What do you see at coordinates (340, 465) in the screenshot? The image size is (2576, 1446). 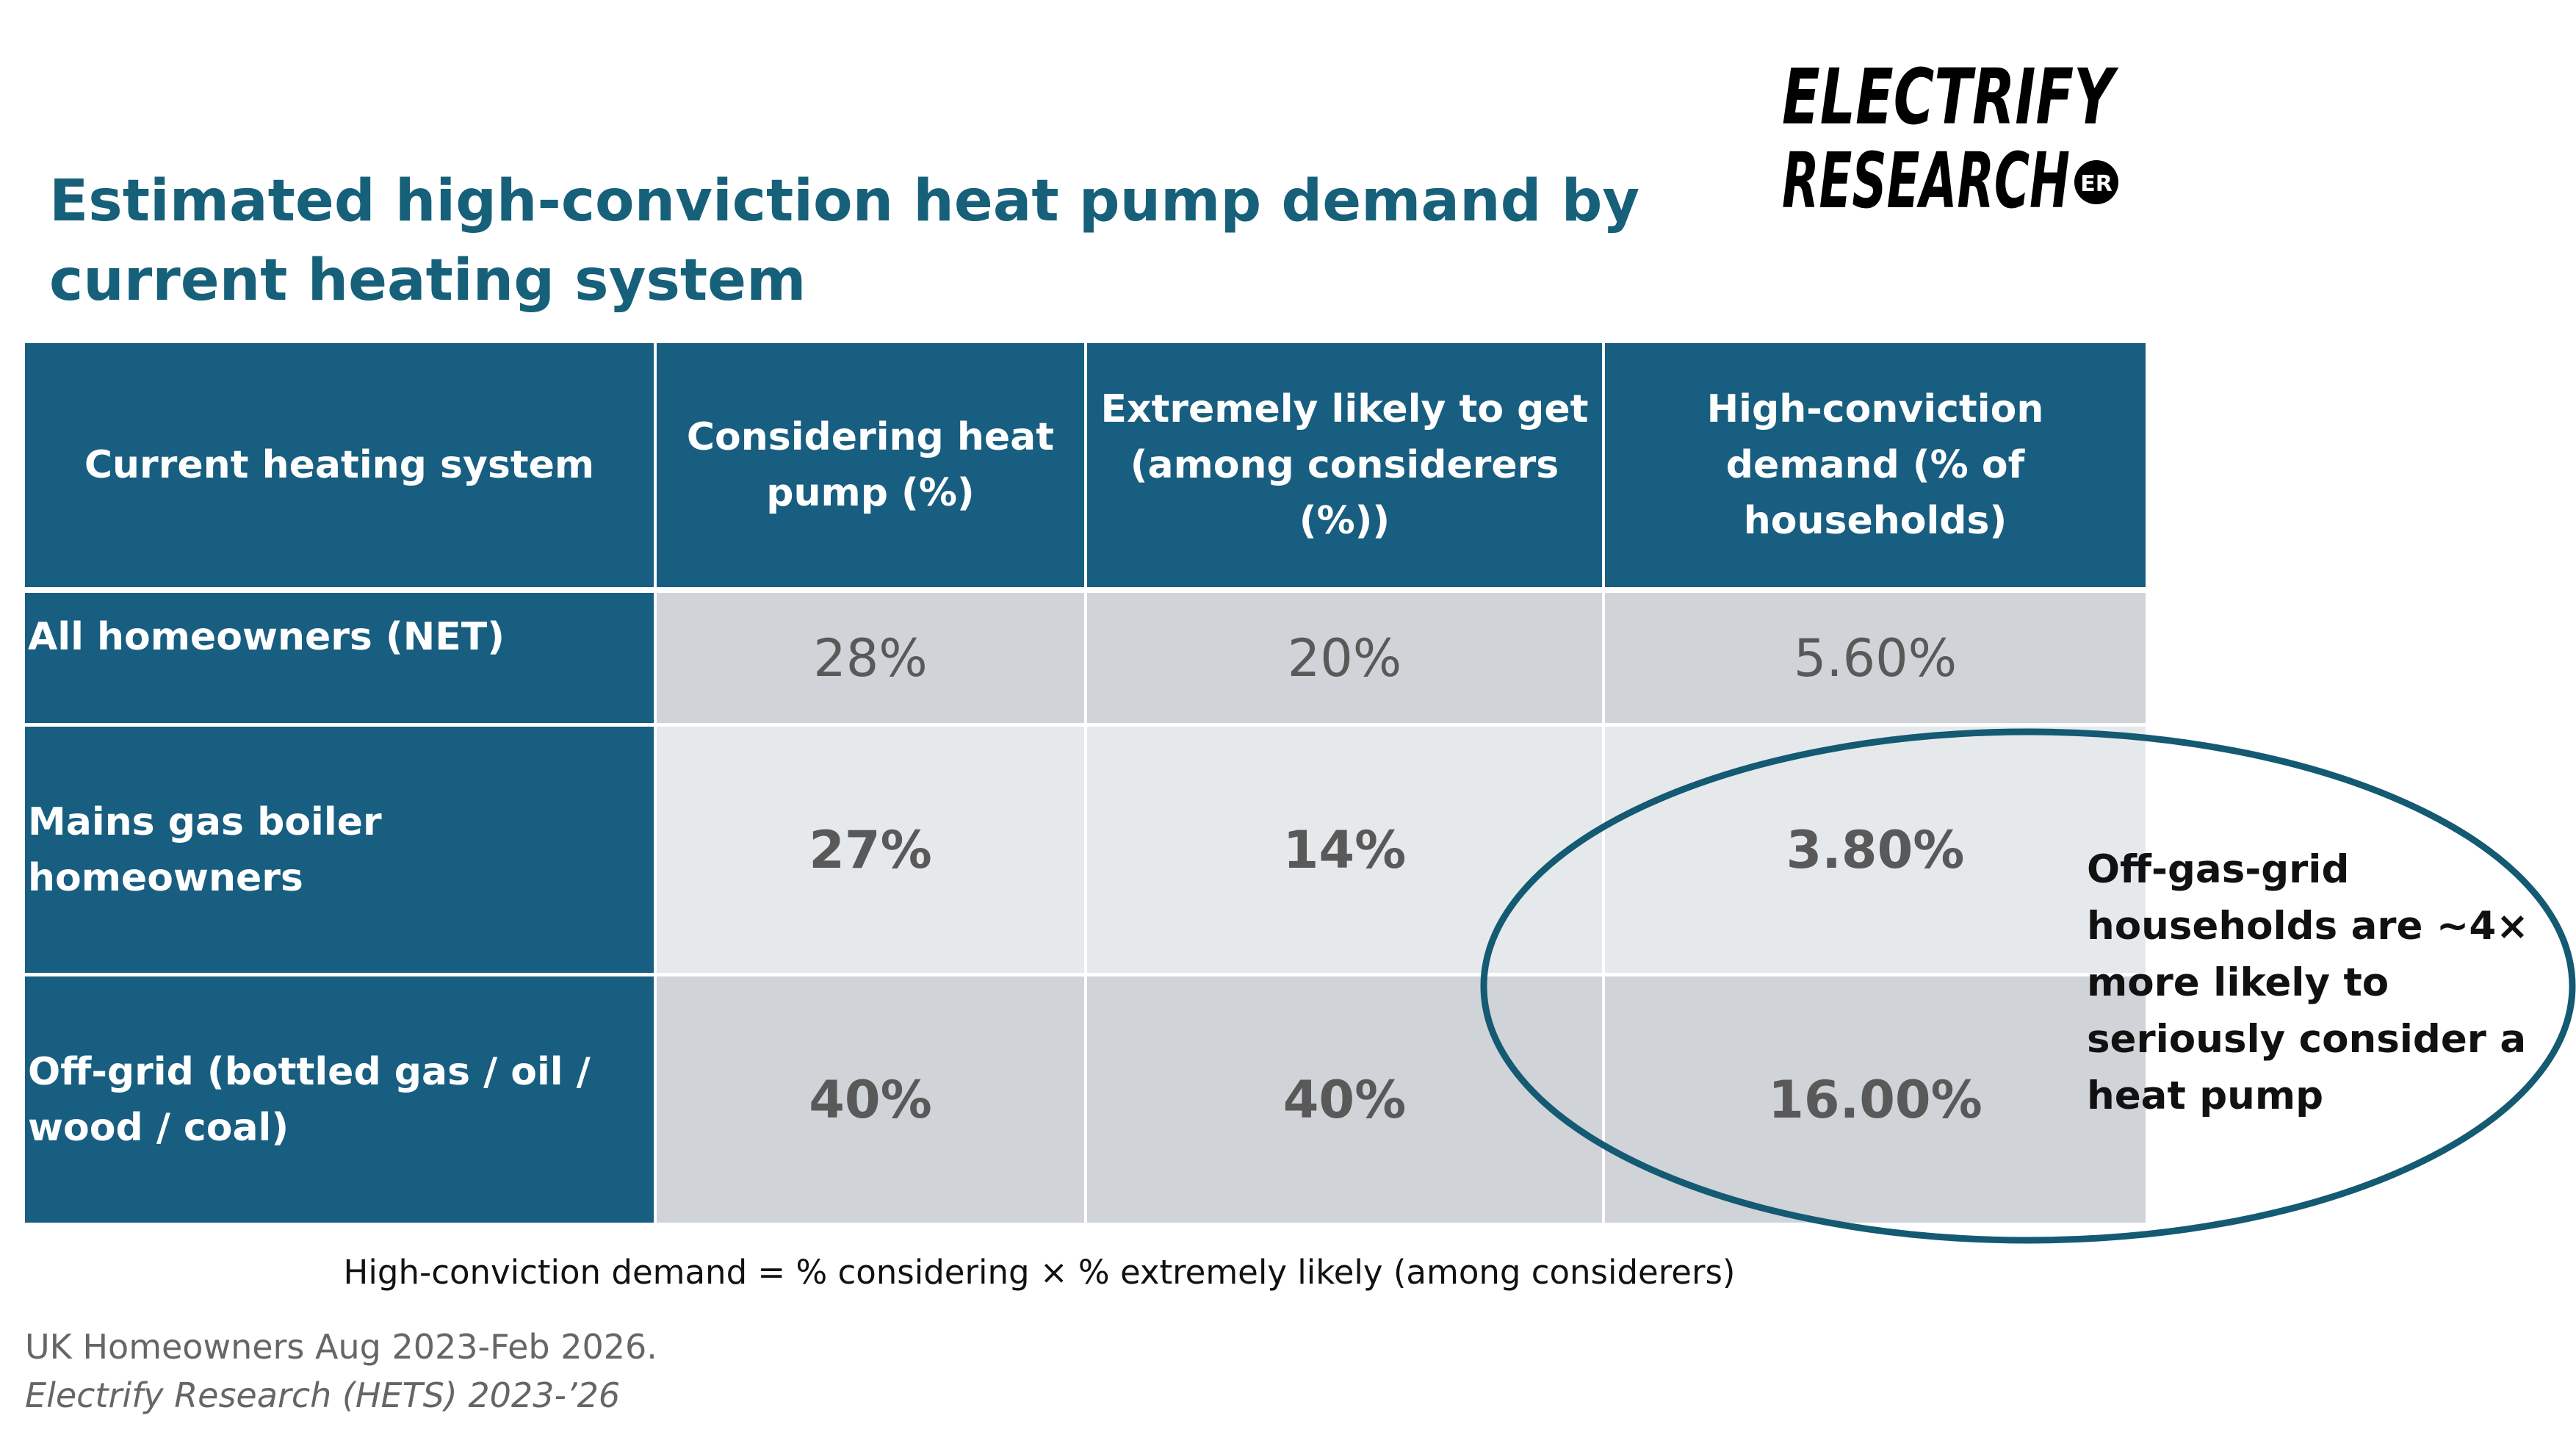 I see `header-cell: Current heating system` at bounding box center [340, 465].